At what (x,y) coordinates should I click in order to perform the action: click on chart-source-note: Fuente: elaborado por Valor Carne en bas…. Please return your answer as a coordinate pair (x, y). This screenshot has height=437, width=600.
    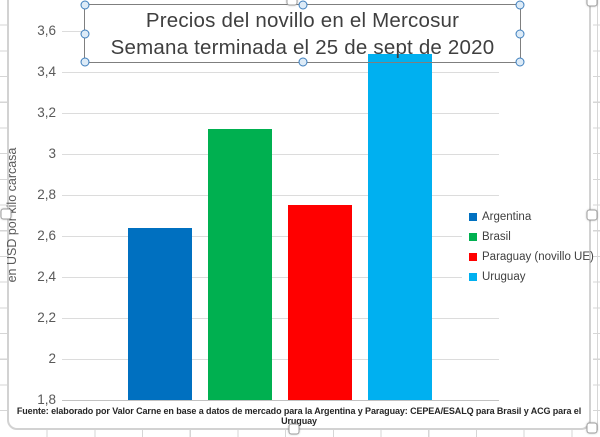
    Looking at the image, I should click on (299, 416).